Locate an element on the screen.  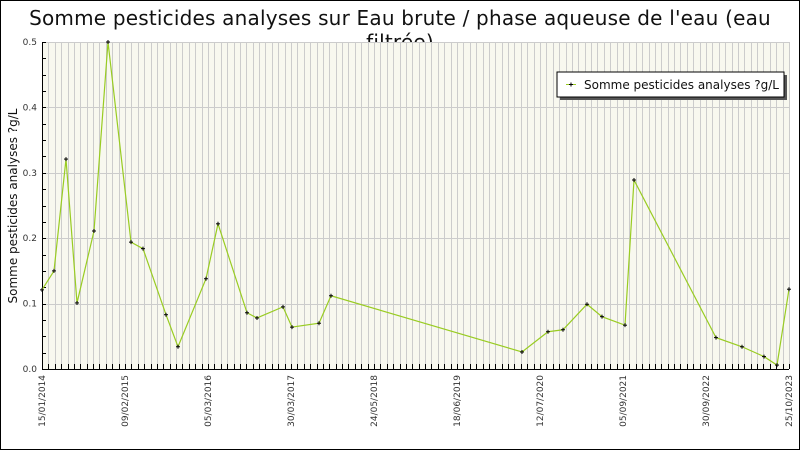
y-axis-label: Somme pesticides analyses ?g/L is located at coordinates (13, 205).